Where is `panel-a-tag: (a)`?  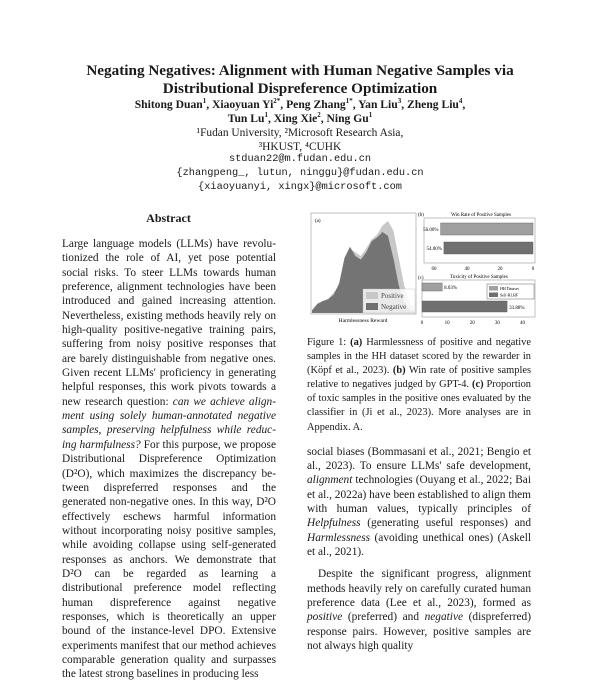 panel-a-tag: (a) is located at coordinates (318, 221).